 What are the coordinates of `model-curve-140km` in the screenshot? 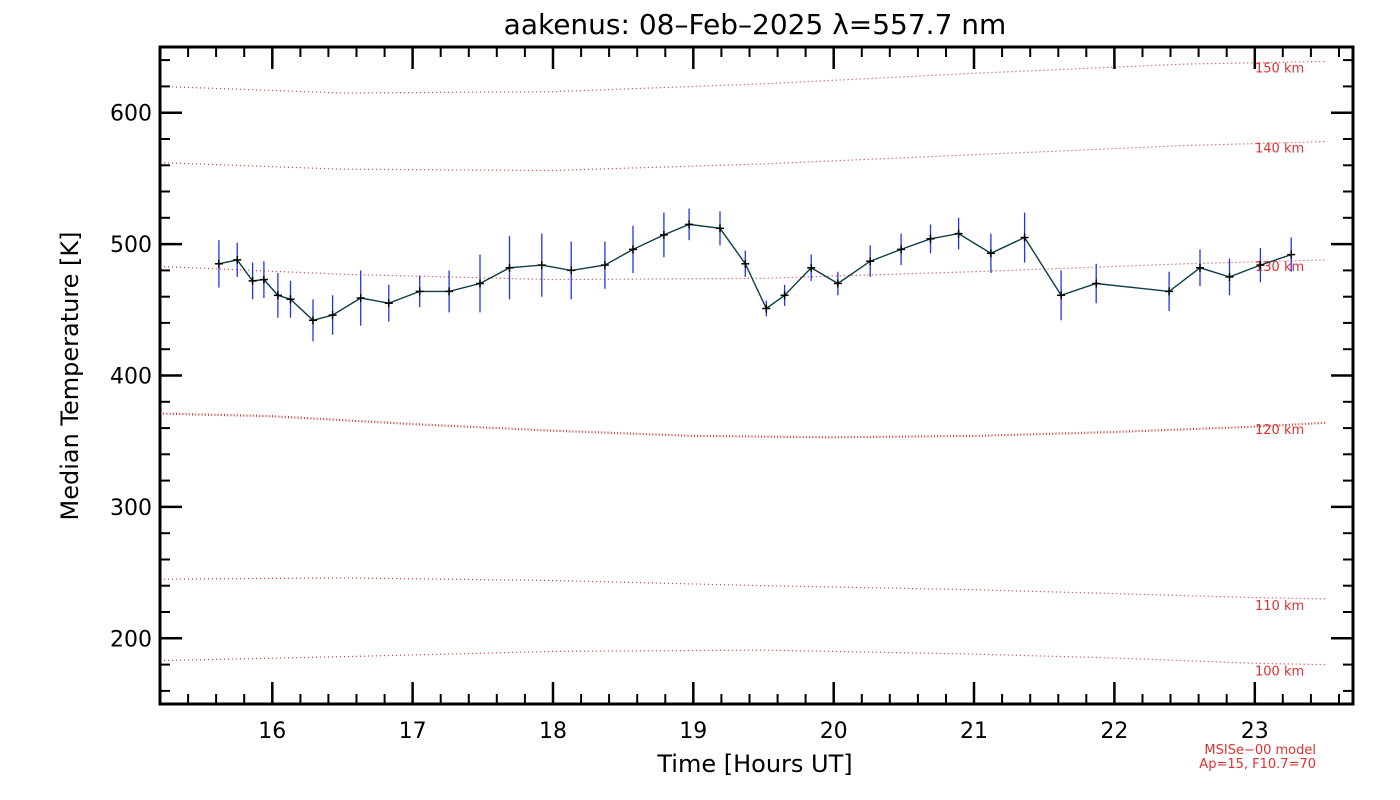 It's located at (742, 156).